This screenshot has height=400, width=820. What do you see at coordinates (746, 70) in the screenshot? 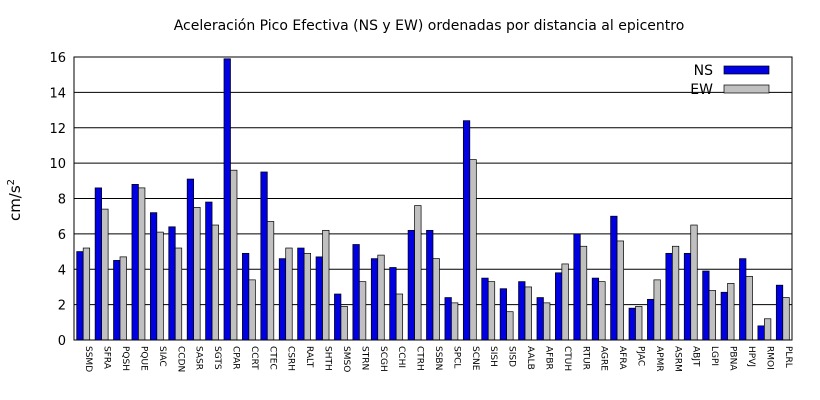
I see `legend-swatch-ns` at bounding box center [746, 70].